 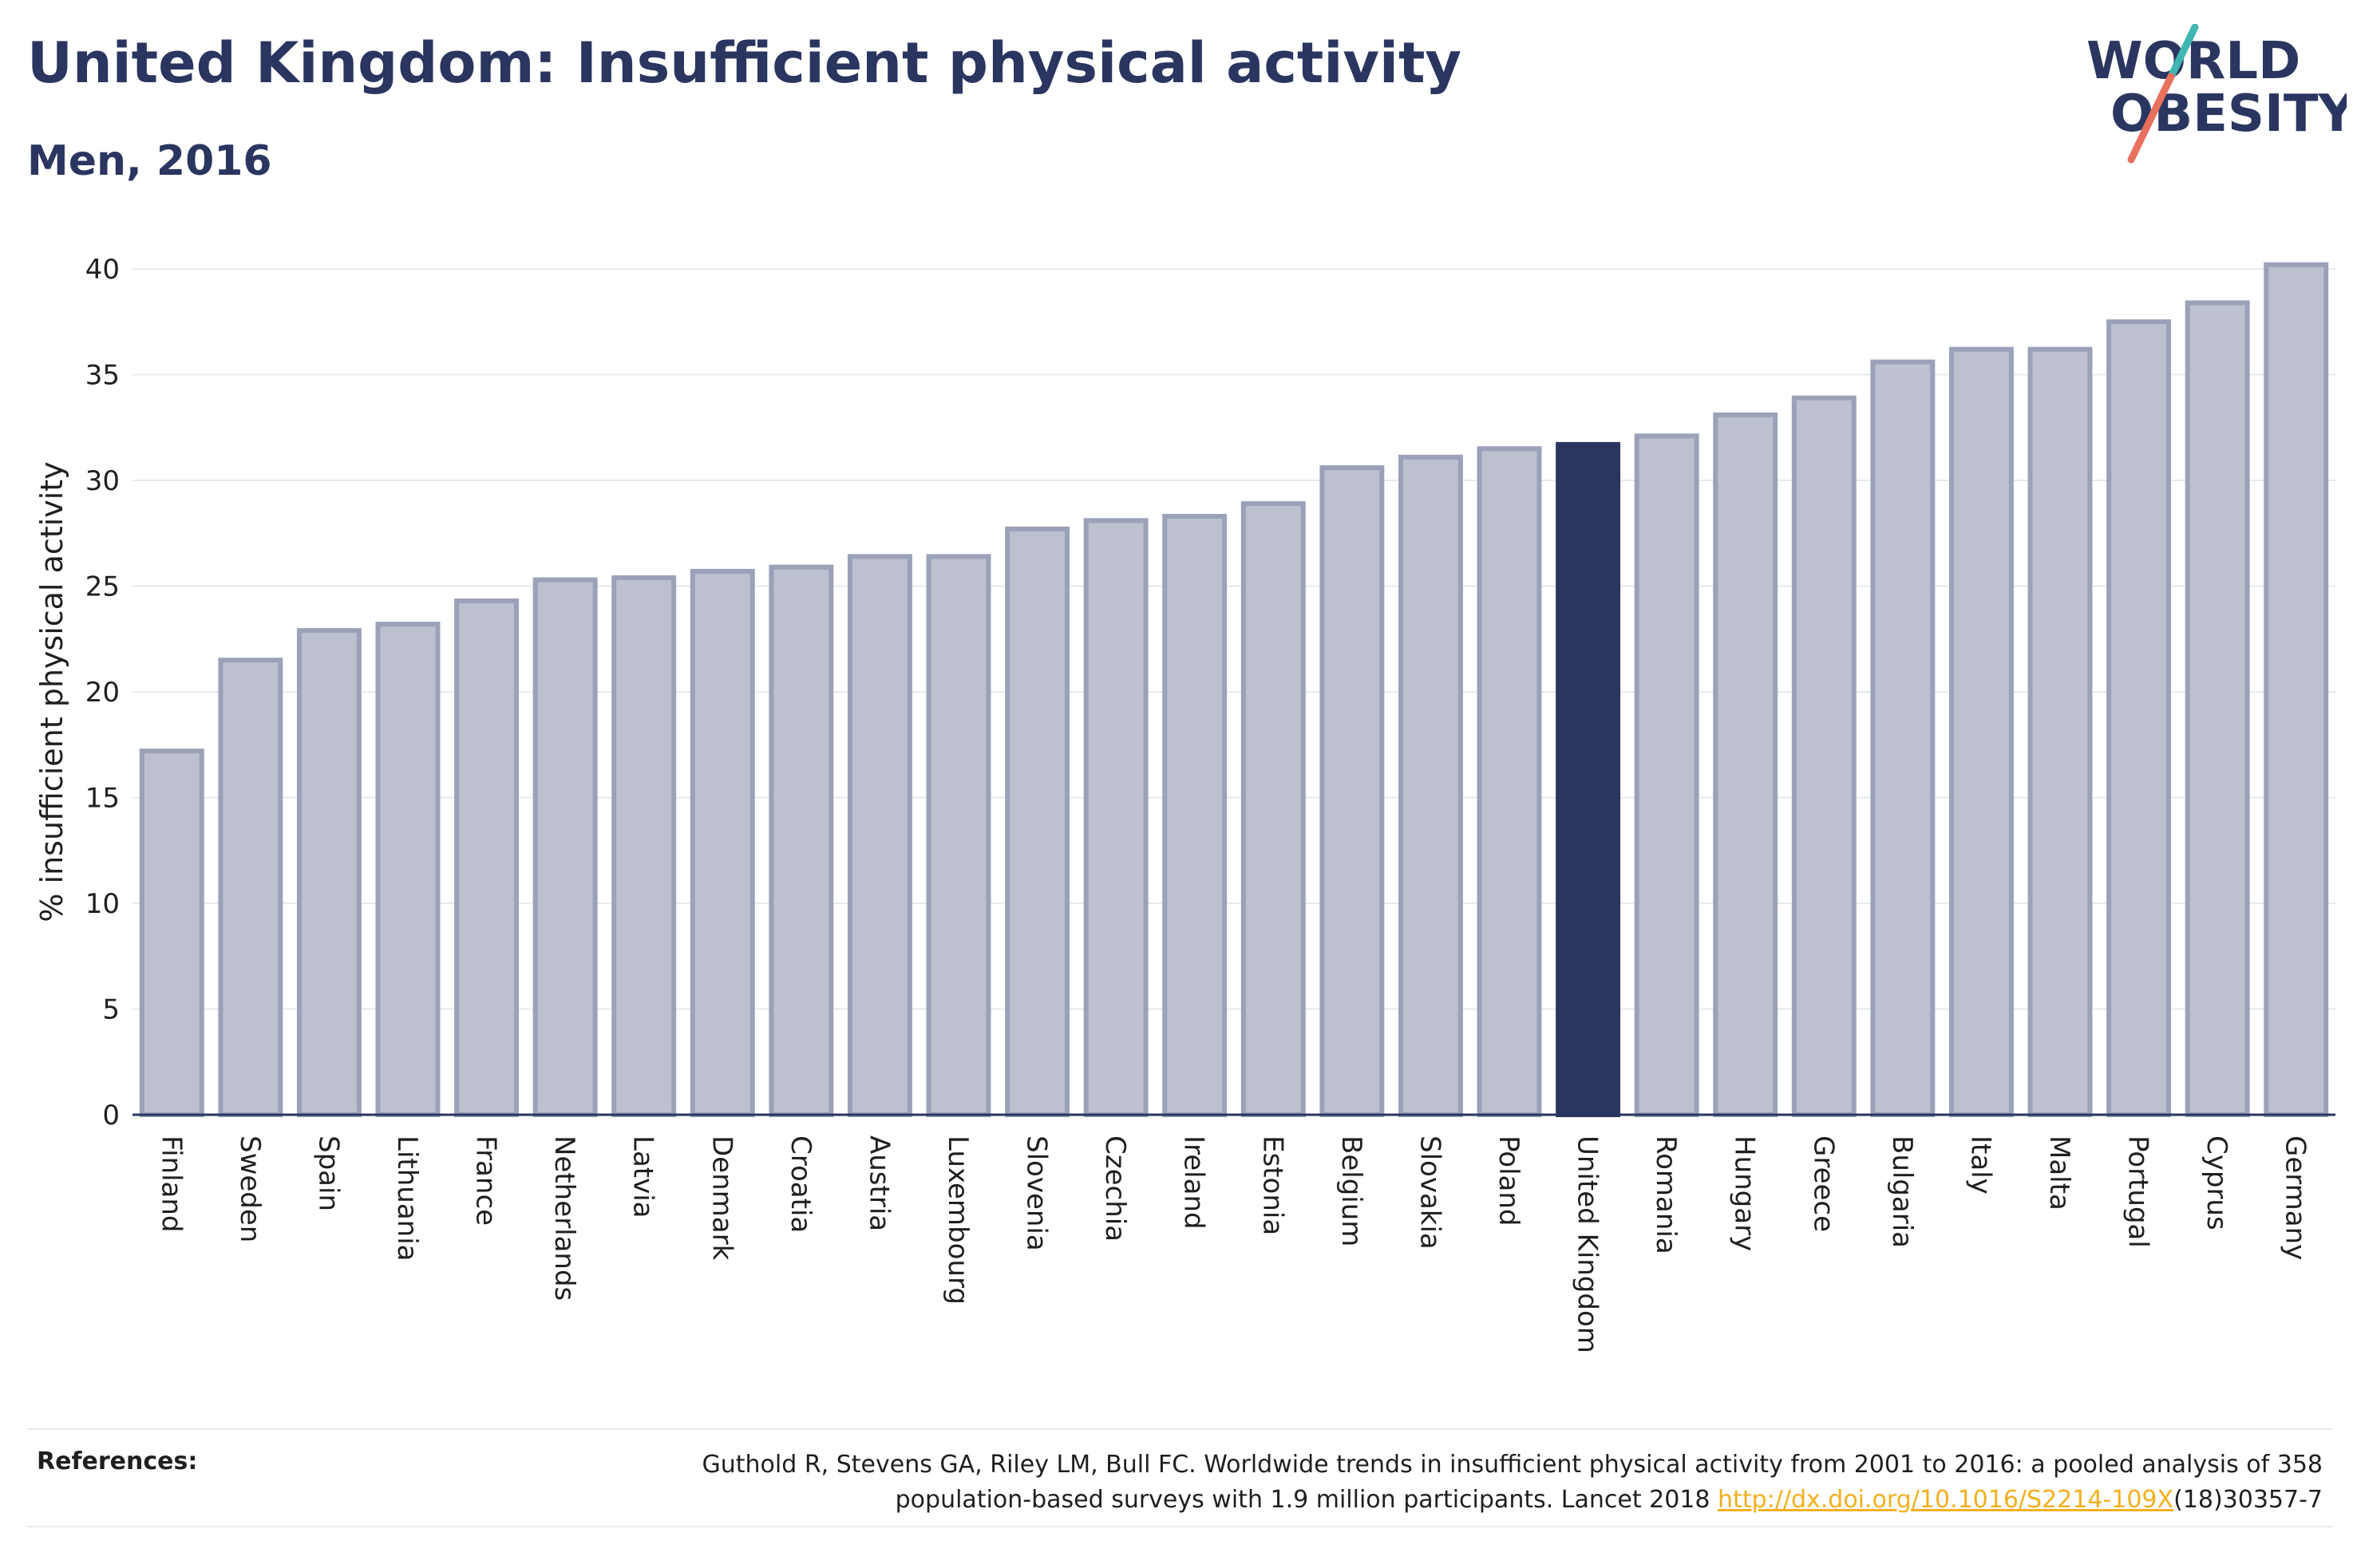 What do you see at coordinates (171, 1184) in the screenshot?
I see `x-tick-label: Finland` at bounding box center [171, 1184].